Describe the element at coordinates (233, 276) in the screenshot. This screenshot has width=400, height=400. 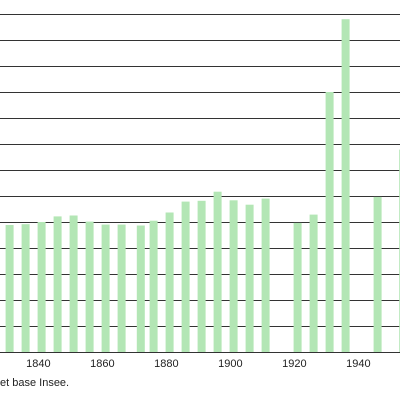
I see `bar-1901` at that location.